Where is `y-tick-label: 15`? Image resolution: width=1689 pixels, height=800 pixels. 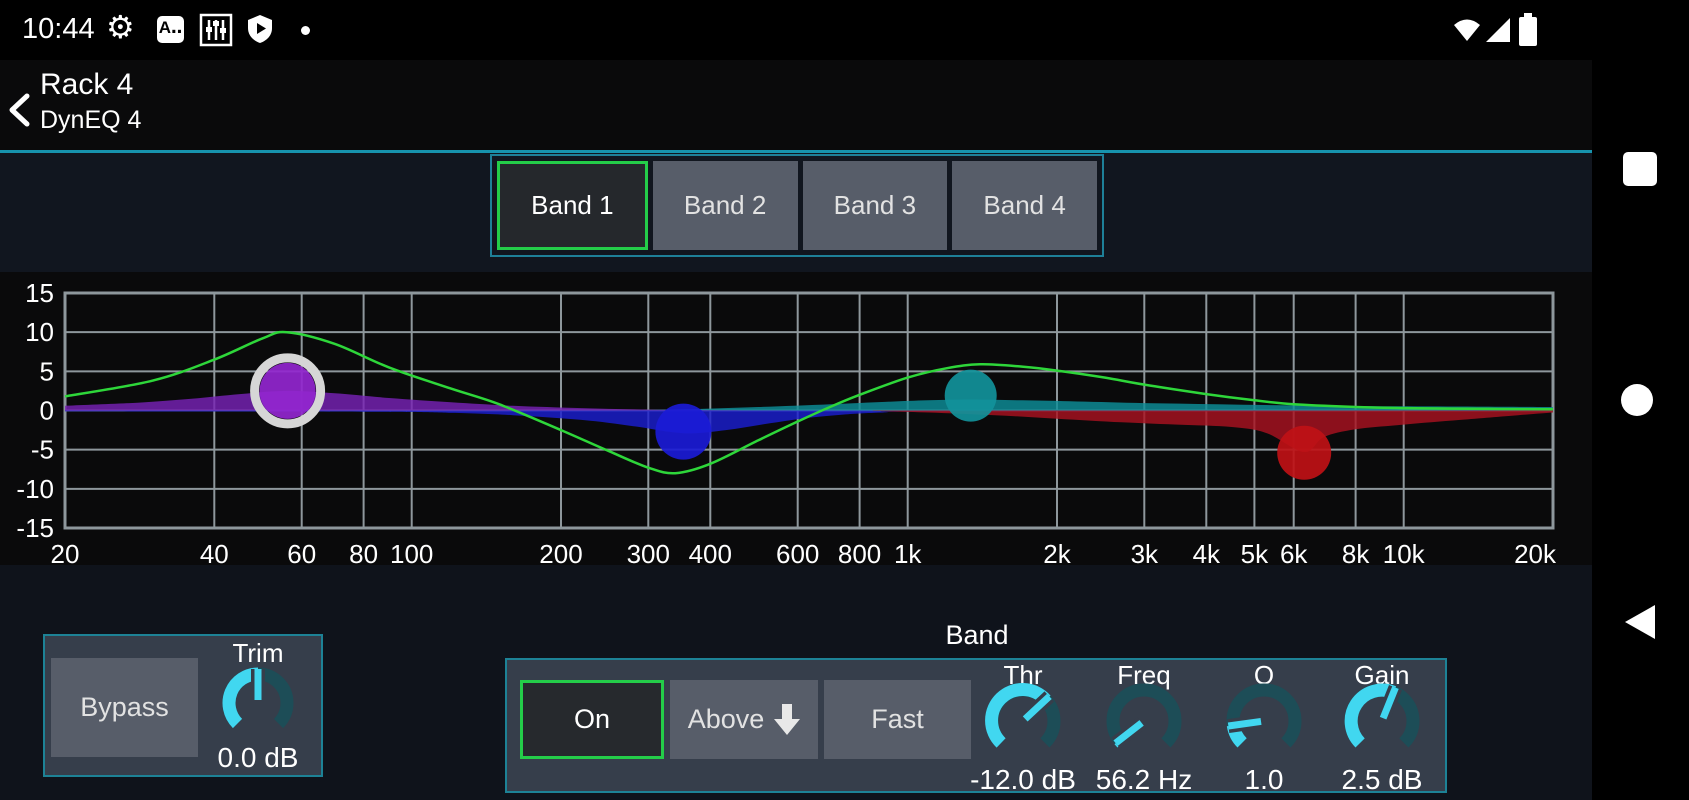 y-tick-label: 15 is located at coordinates (39, 293).